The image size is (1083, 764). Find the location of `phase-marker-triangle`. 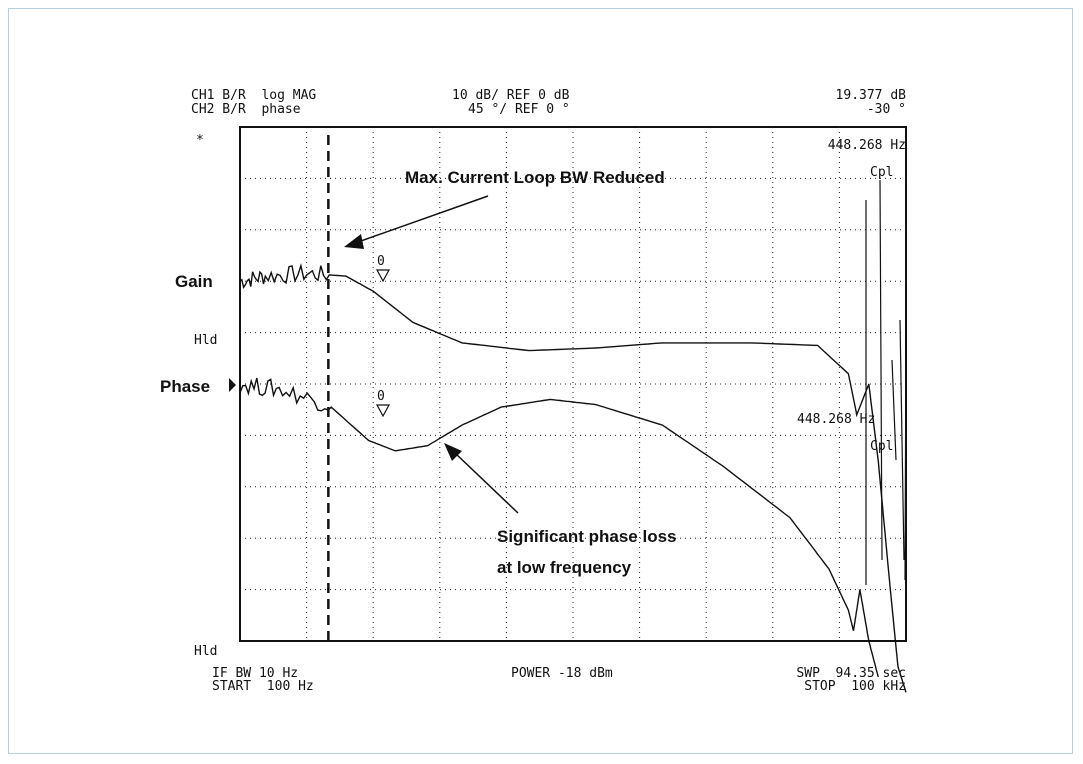

phase-marker-triangle is located at coordinates (383, 410).